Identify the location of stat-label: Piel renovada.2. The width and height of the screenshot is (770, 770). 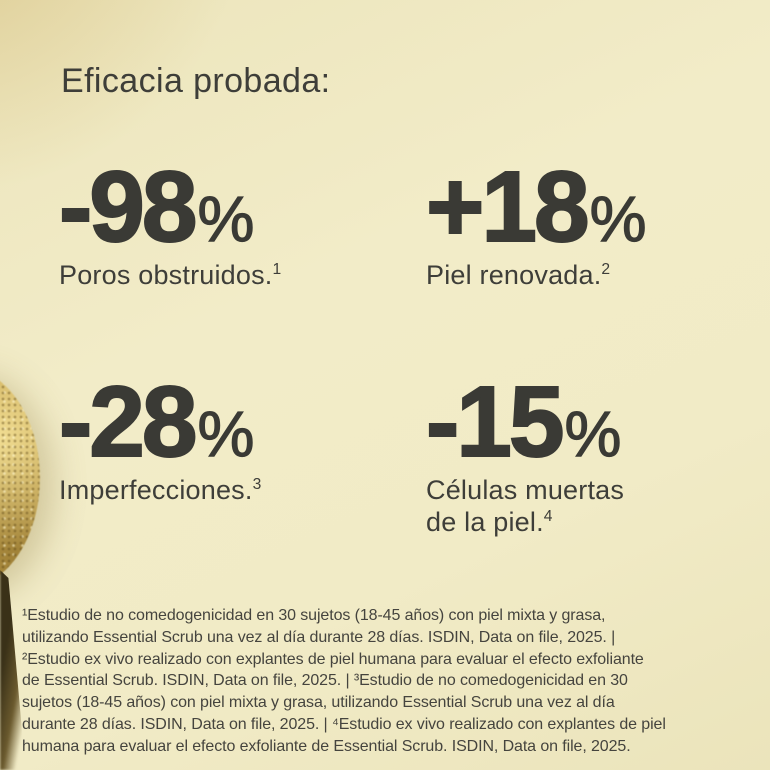
(591, 275).